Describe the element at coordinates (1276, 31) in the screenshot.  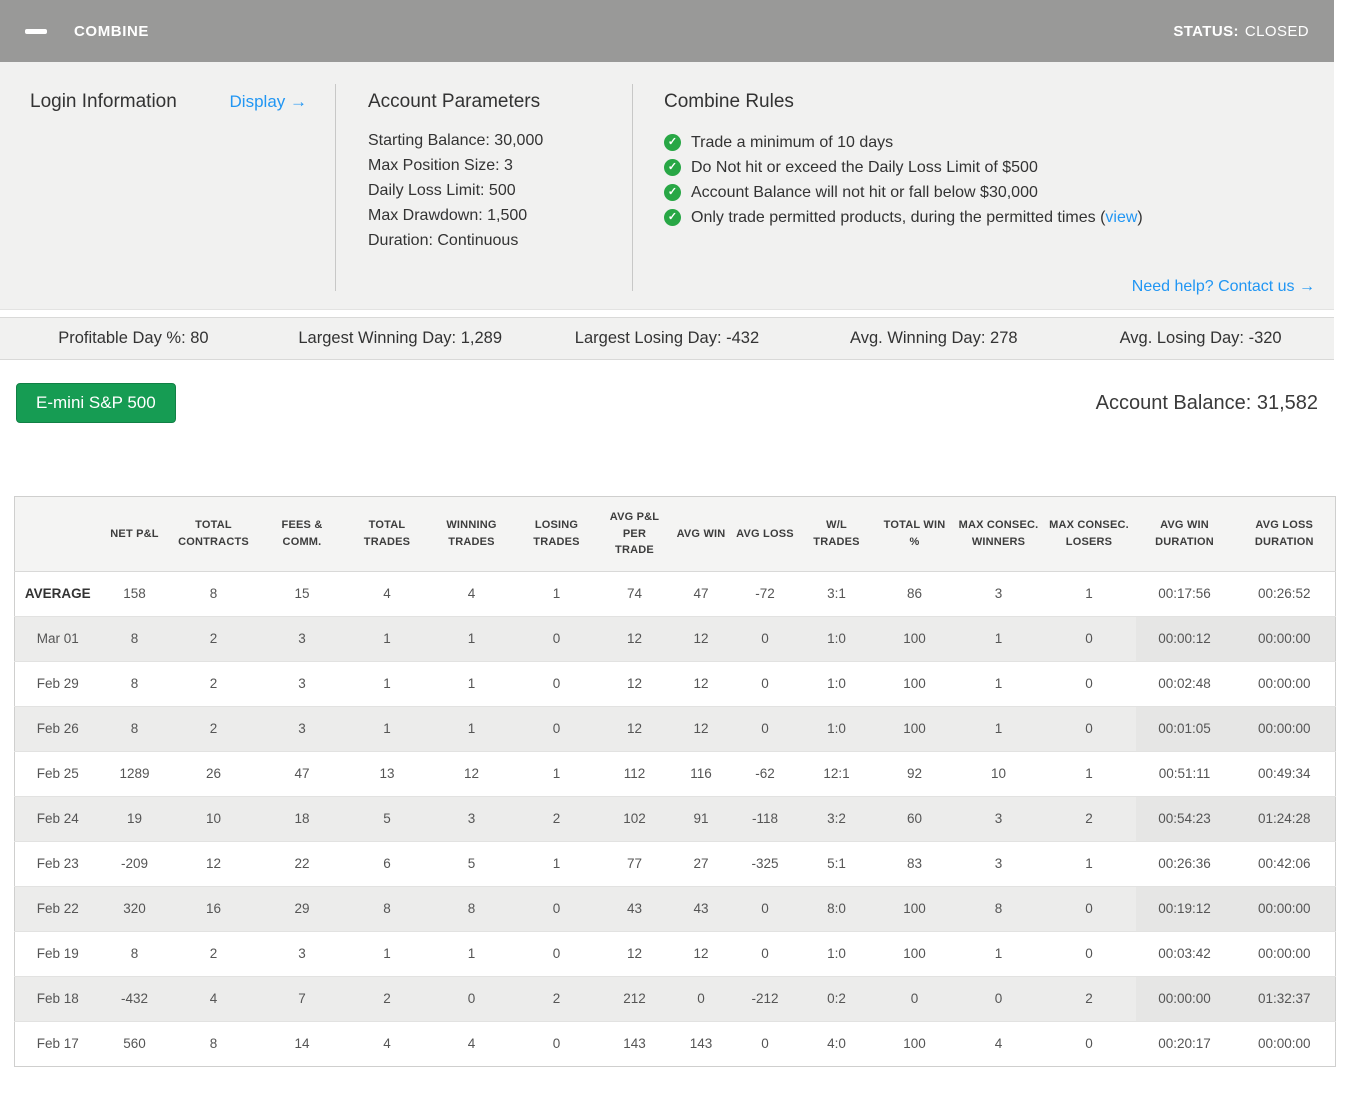
I see `status-value: CLOSED` at that location.